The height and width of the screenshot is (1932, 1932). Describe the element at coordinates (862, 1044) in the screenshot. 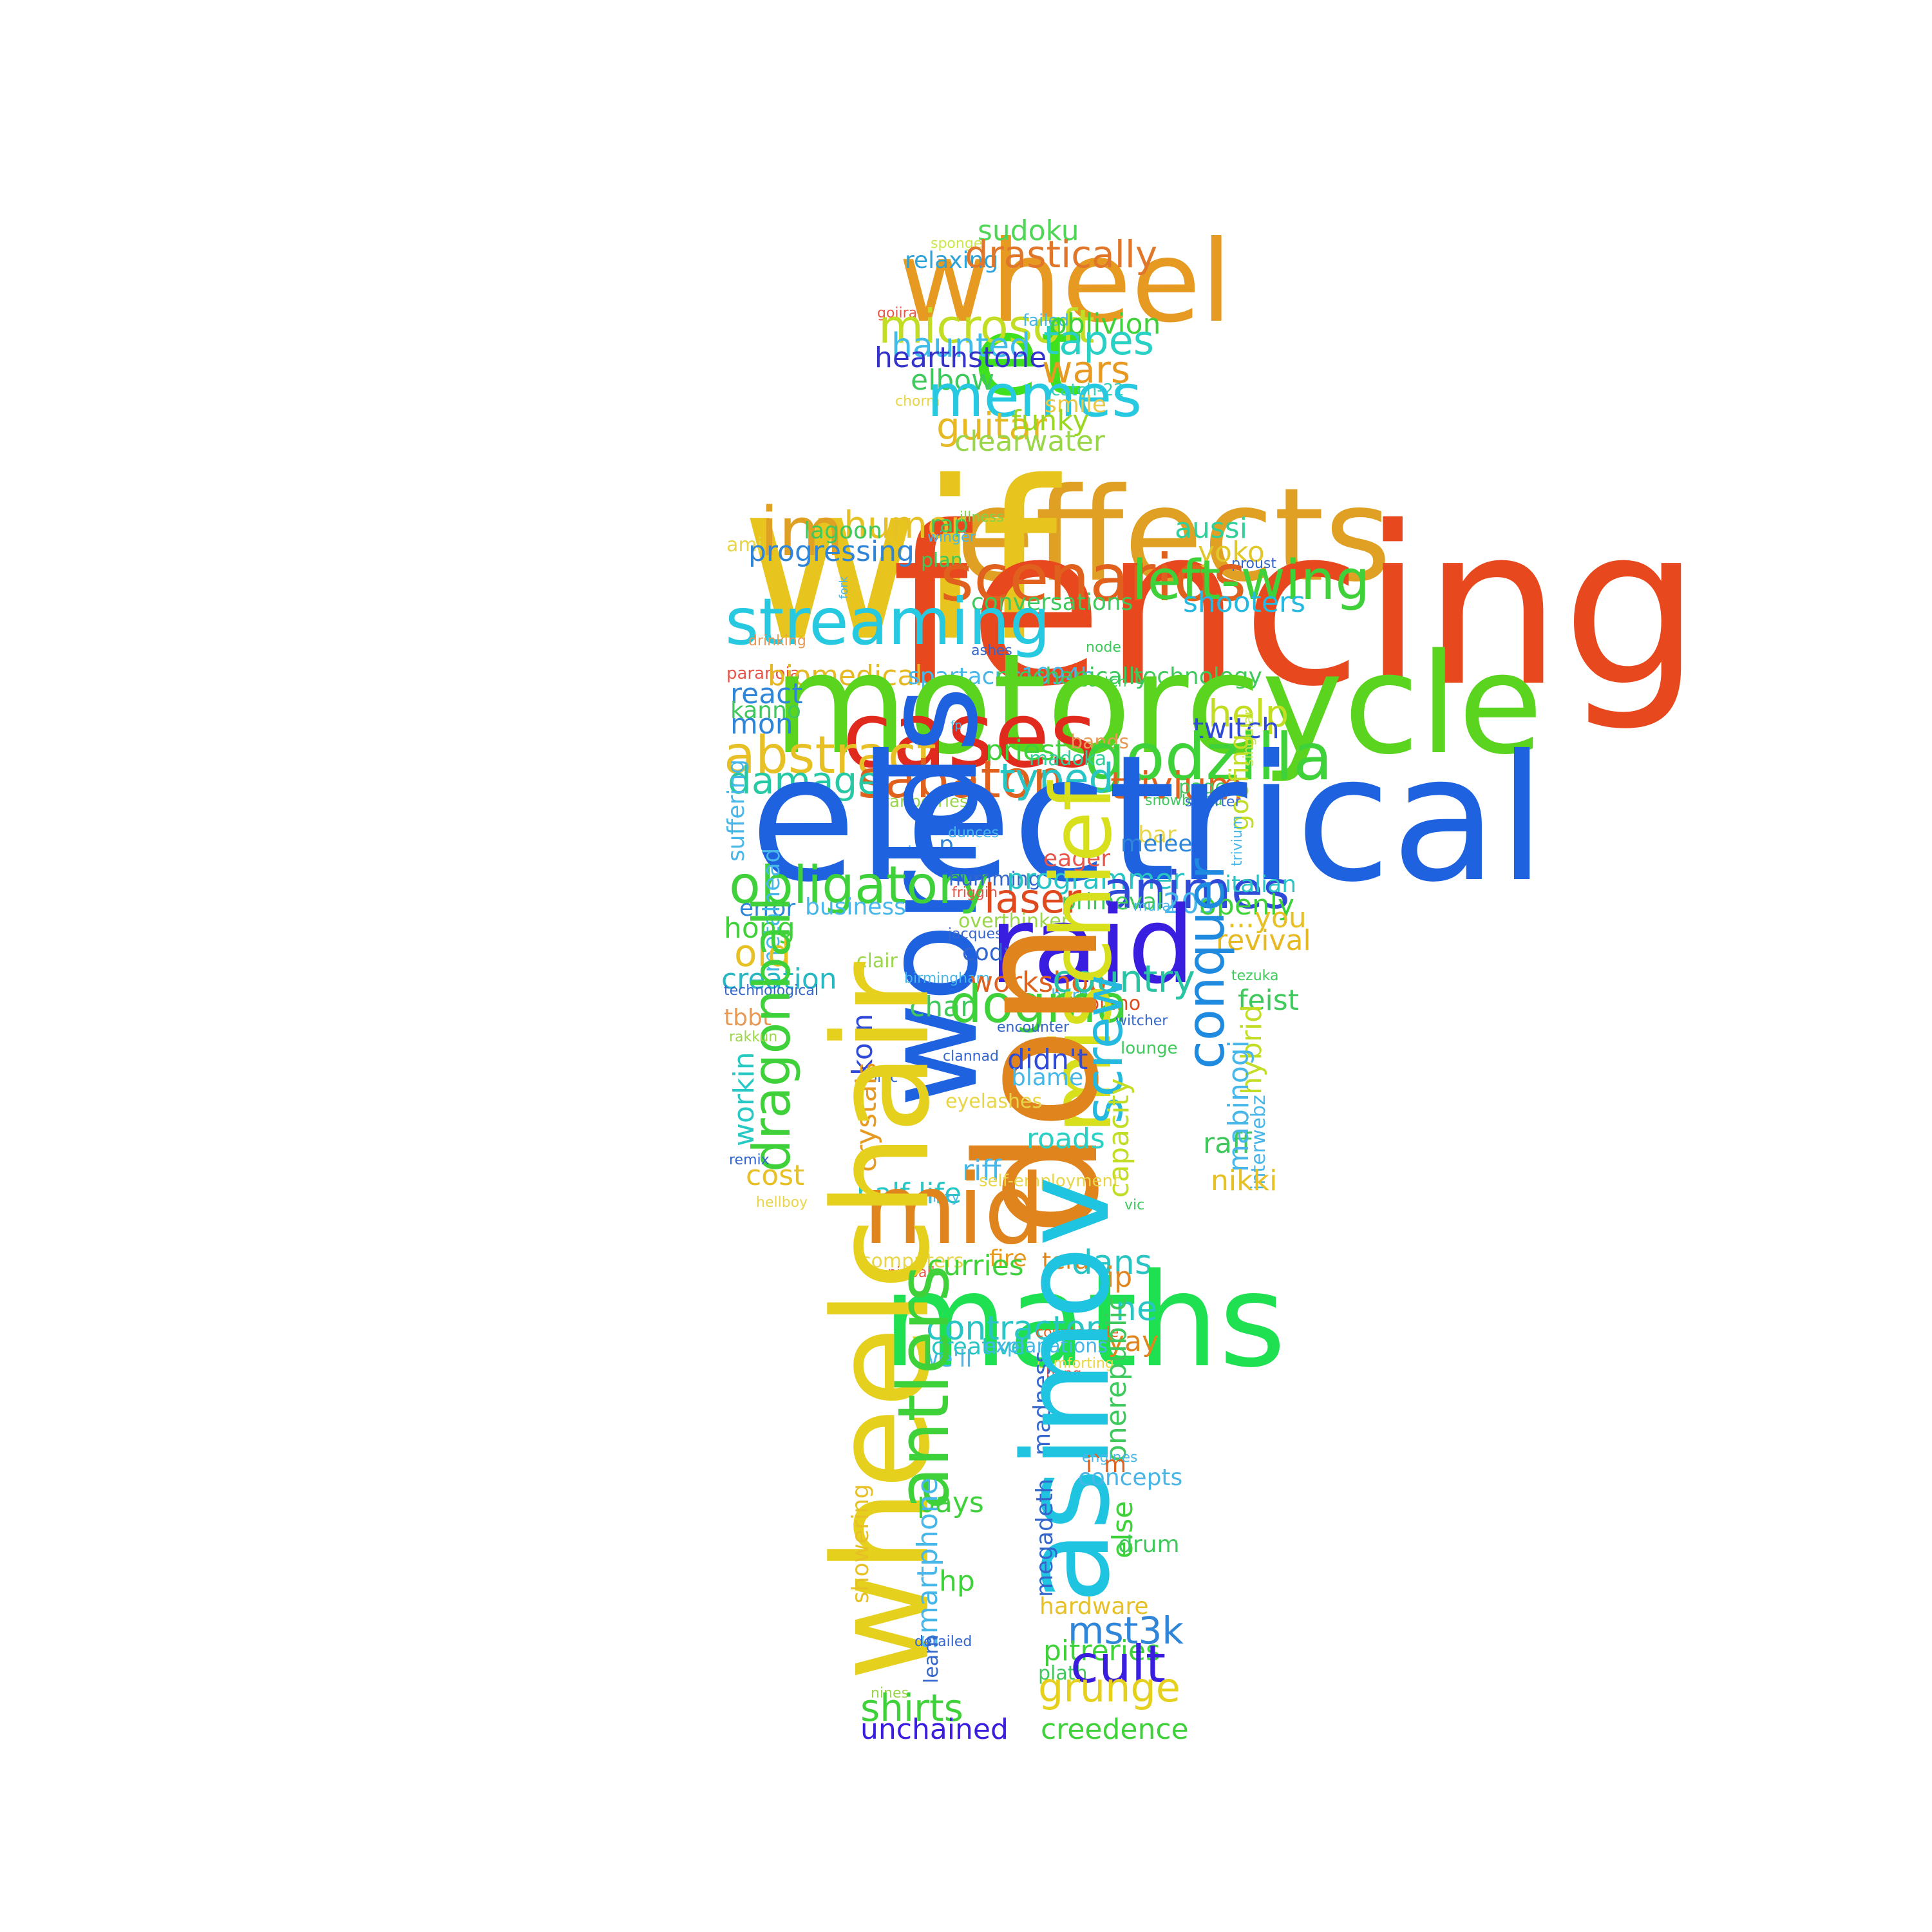

I see `cloud-word-124: korn` at that location.